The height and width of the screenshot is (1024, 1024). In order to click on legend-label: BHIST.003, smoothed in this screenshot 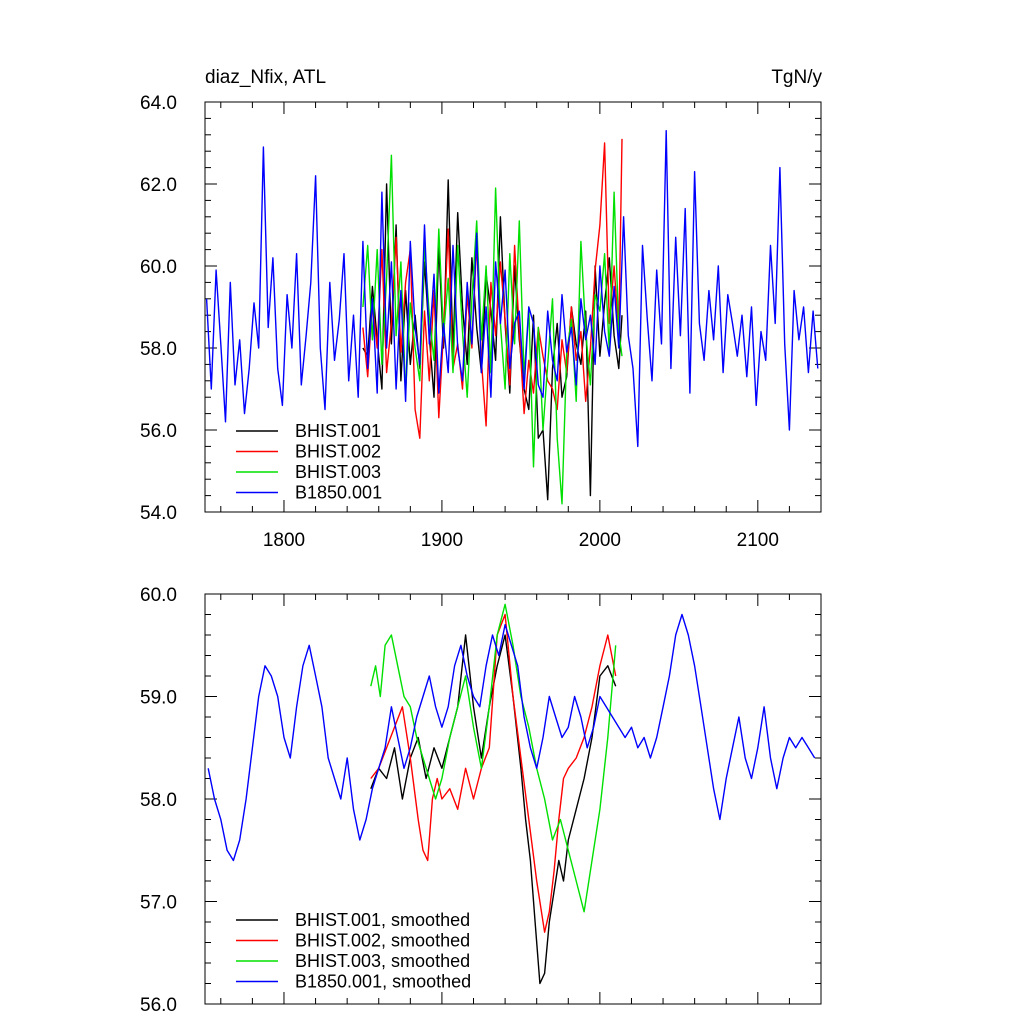, I will do `click(382, 961)`.